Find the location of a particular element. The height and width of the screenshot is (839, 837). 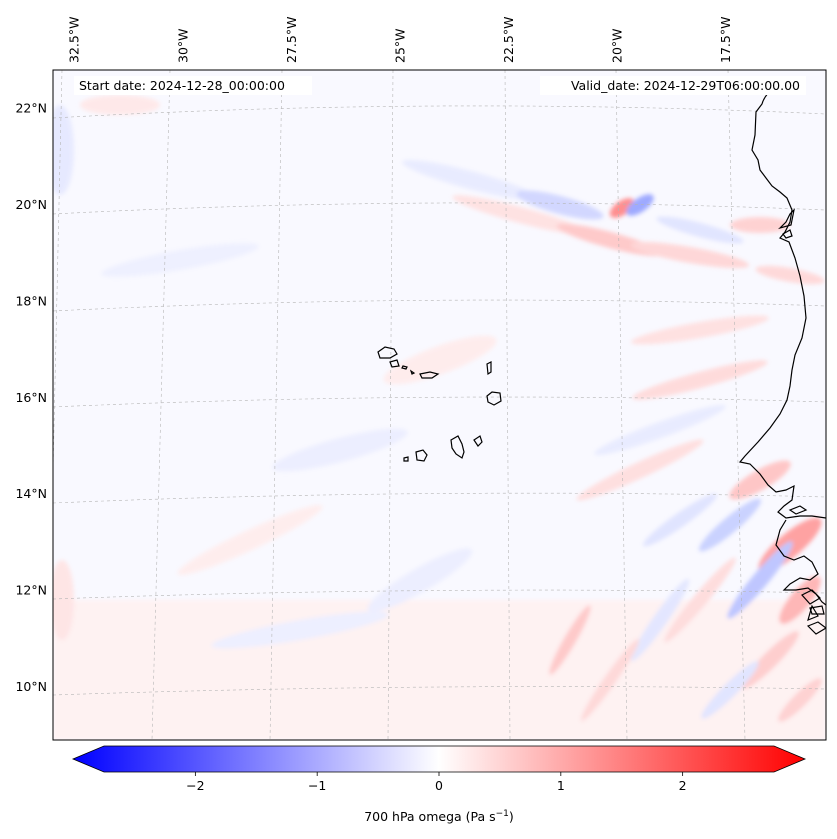

colorbar-tick-label: 2 is located at coordinates (683, 785).